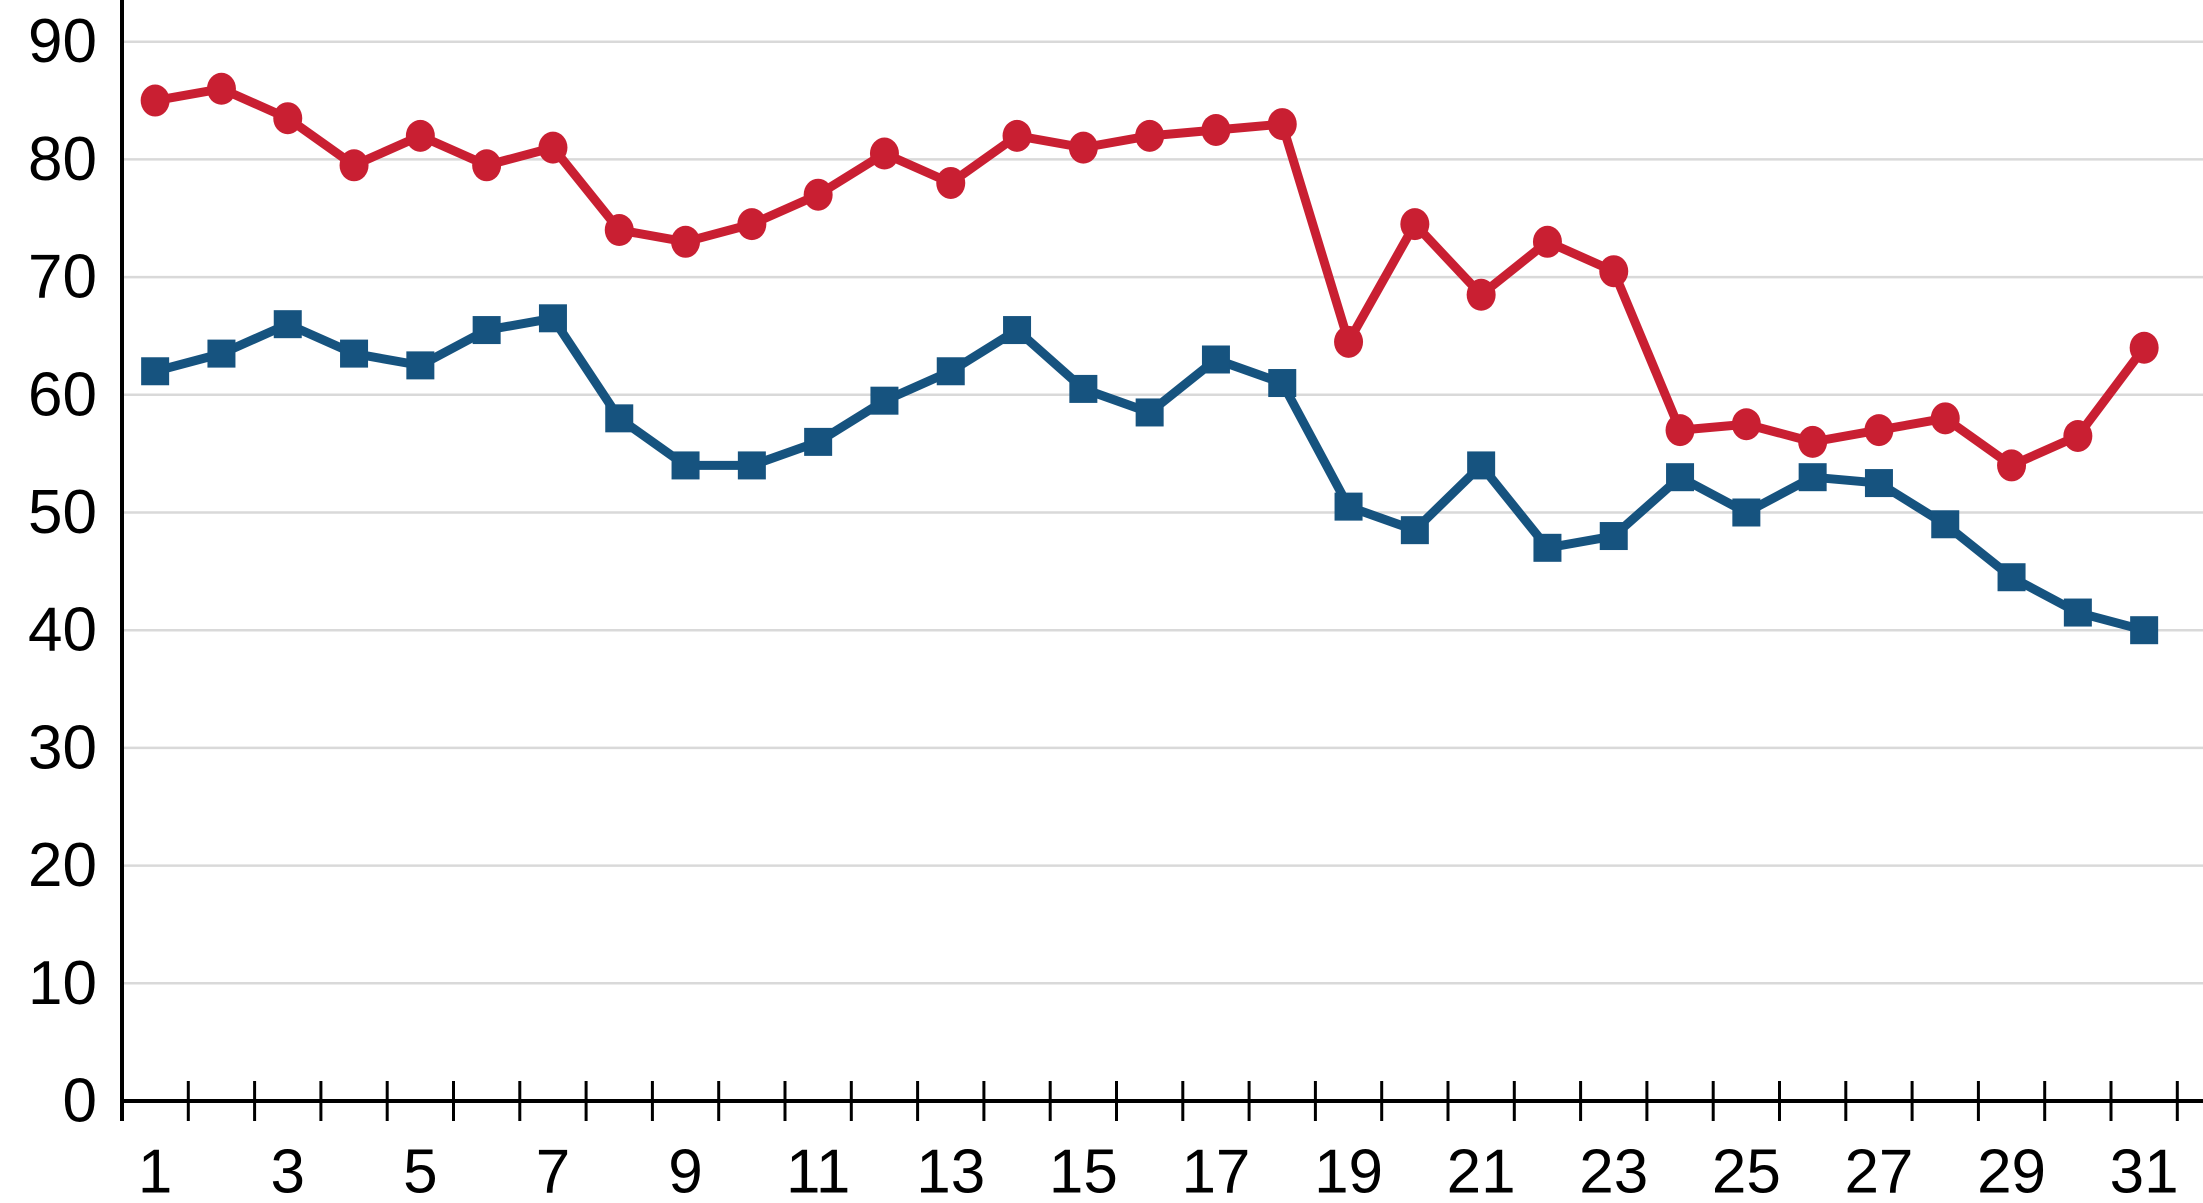 Image resolution: width=2203 pixels, height=1203 pixels. I want to click on x-tick-label: 19, so click(1348, 1170).